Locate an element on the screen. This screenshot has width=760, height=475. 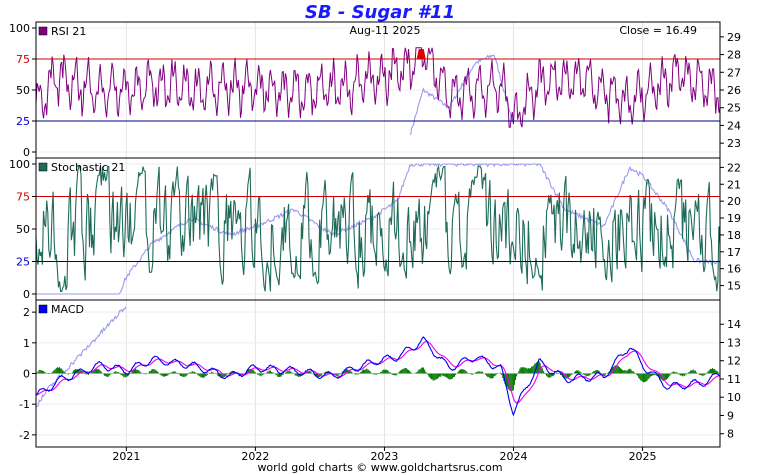
right-tick-label: 8 is located at coordinates (730, 434).